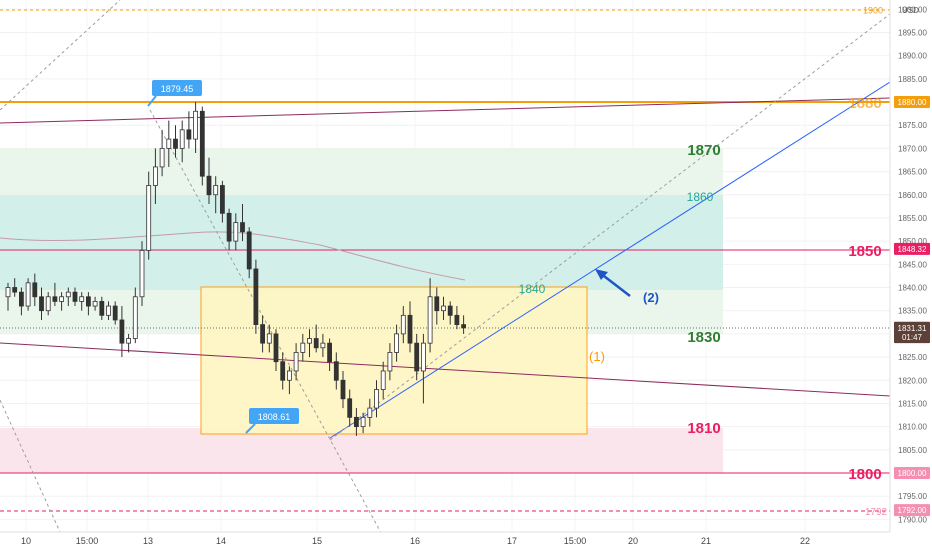  I want to click on price-badge-text: 1792.00, so click(912, 510).